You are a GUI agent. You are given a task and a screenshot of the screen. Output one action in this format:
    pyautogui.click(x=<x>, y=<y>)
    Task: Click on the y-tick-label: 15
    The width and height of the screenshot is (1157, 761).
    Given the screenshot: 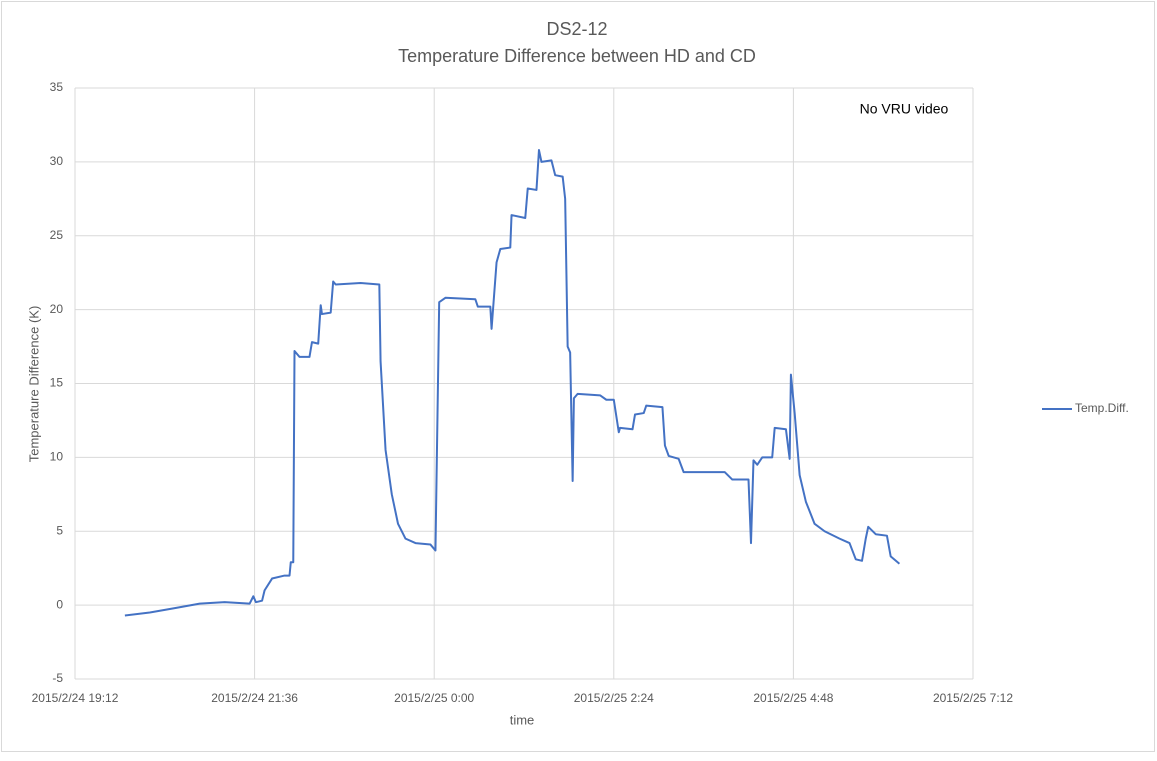 What is the action you would take?
    pyautogui.click(x=57, y=383)
    